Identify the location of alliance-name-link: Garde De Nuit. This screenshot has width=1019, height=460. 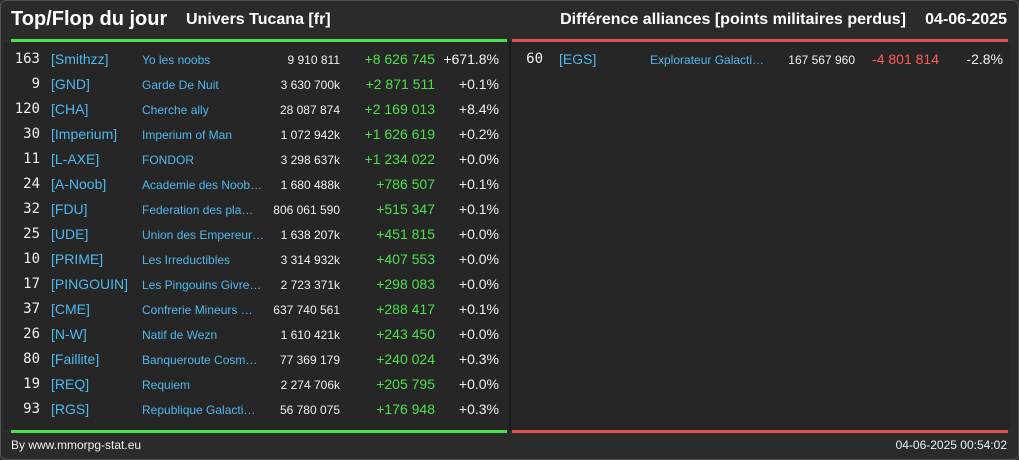
(180, 85).